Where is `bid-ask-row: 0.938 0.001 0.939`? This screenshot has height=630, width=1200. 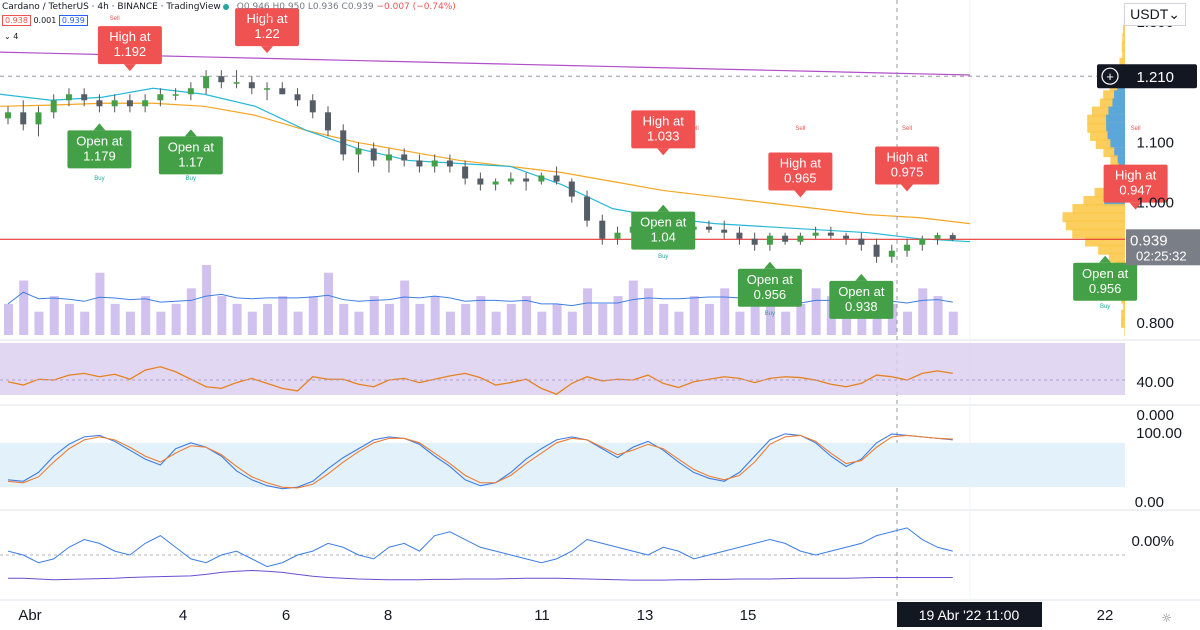 bid-ask-row: 0.938 0.001 0.939 is located at coordinates (45, 20).